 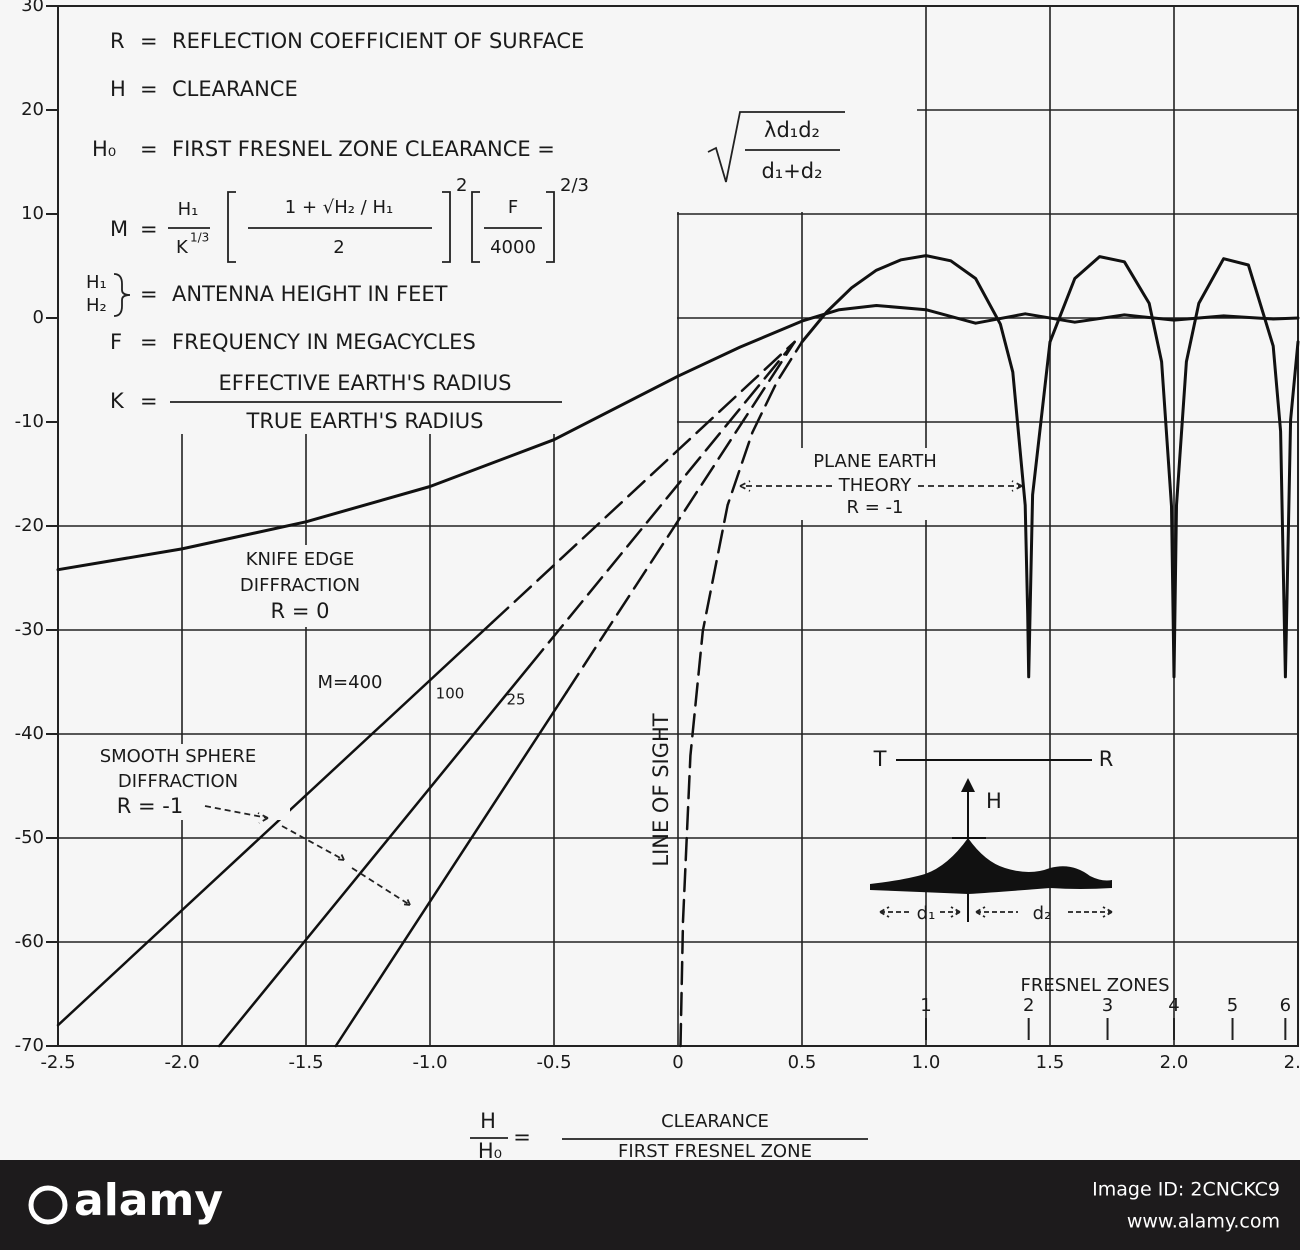 What do you see at coordinates (117, 401) in the screenshot?
I see `symbol: K` at bounding box center [117, 401].